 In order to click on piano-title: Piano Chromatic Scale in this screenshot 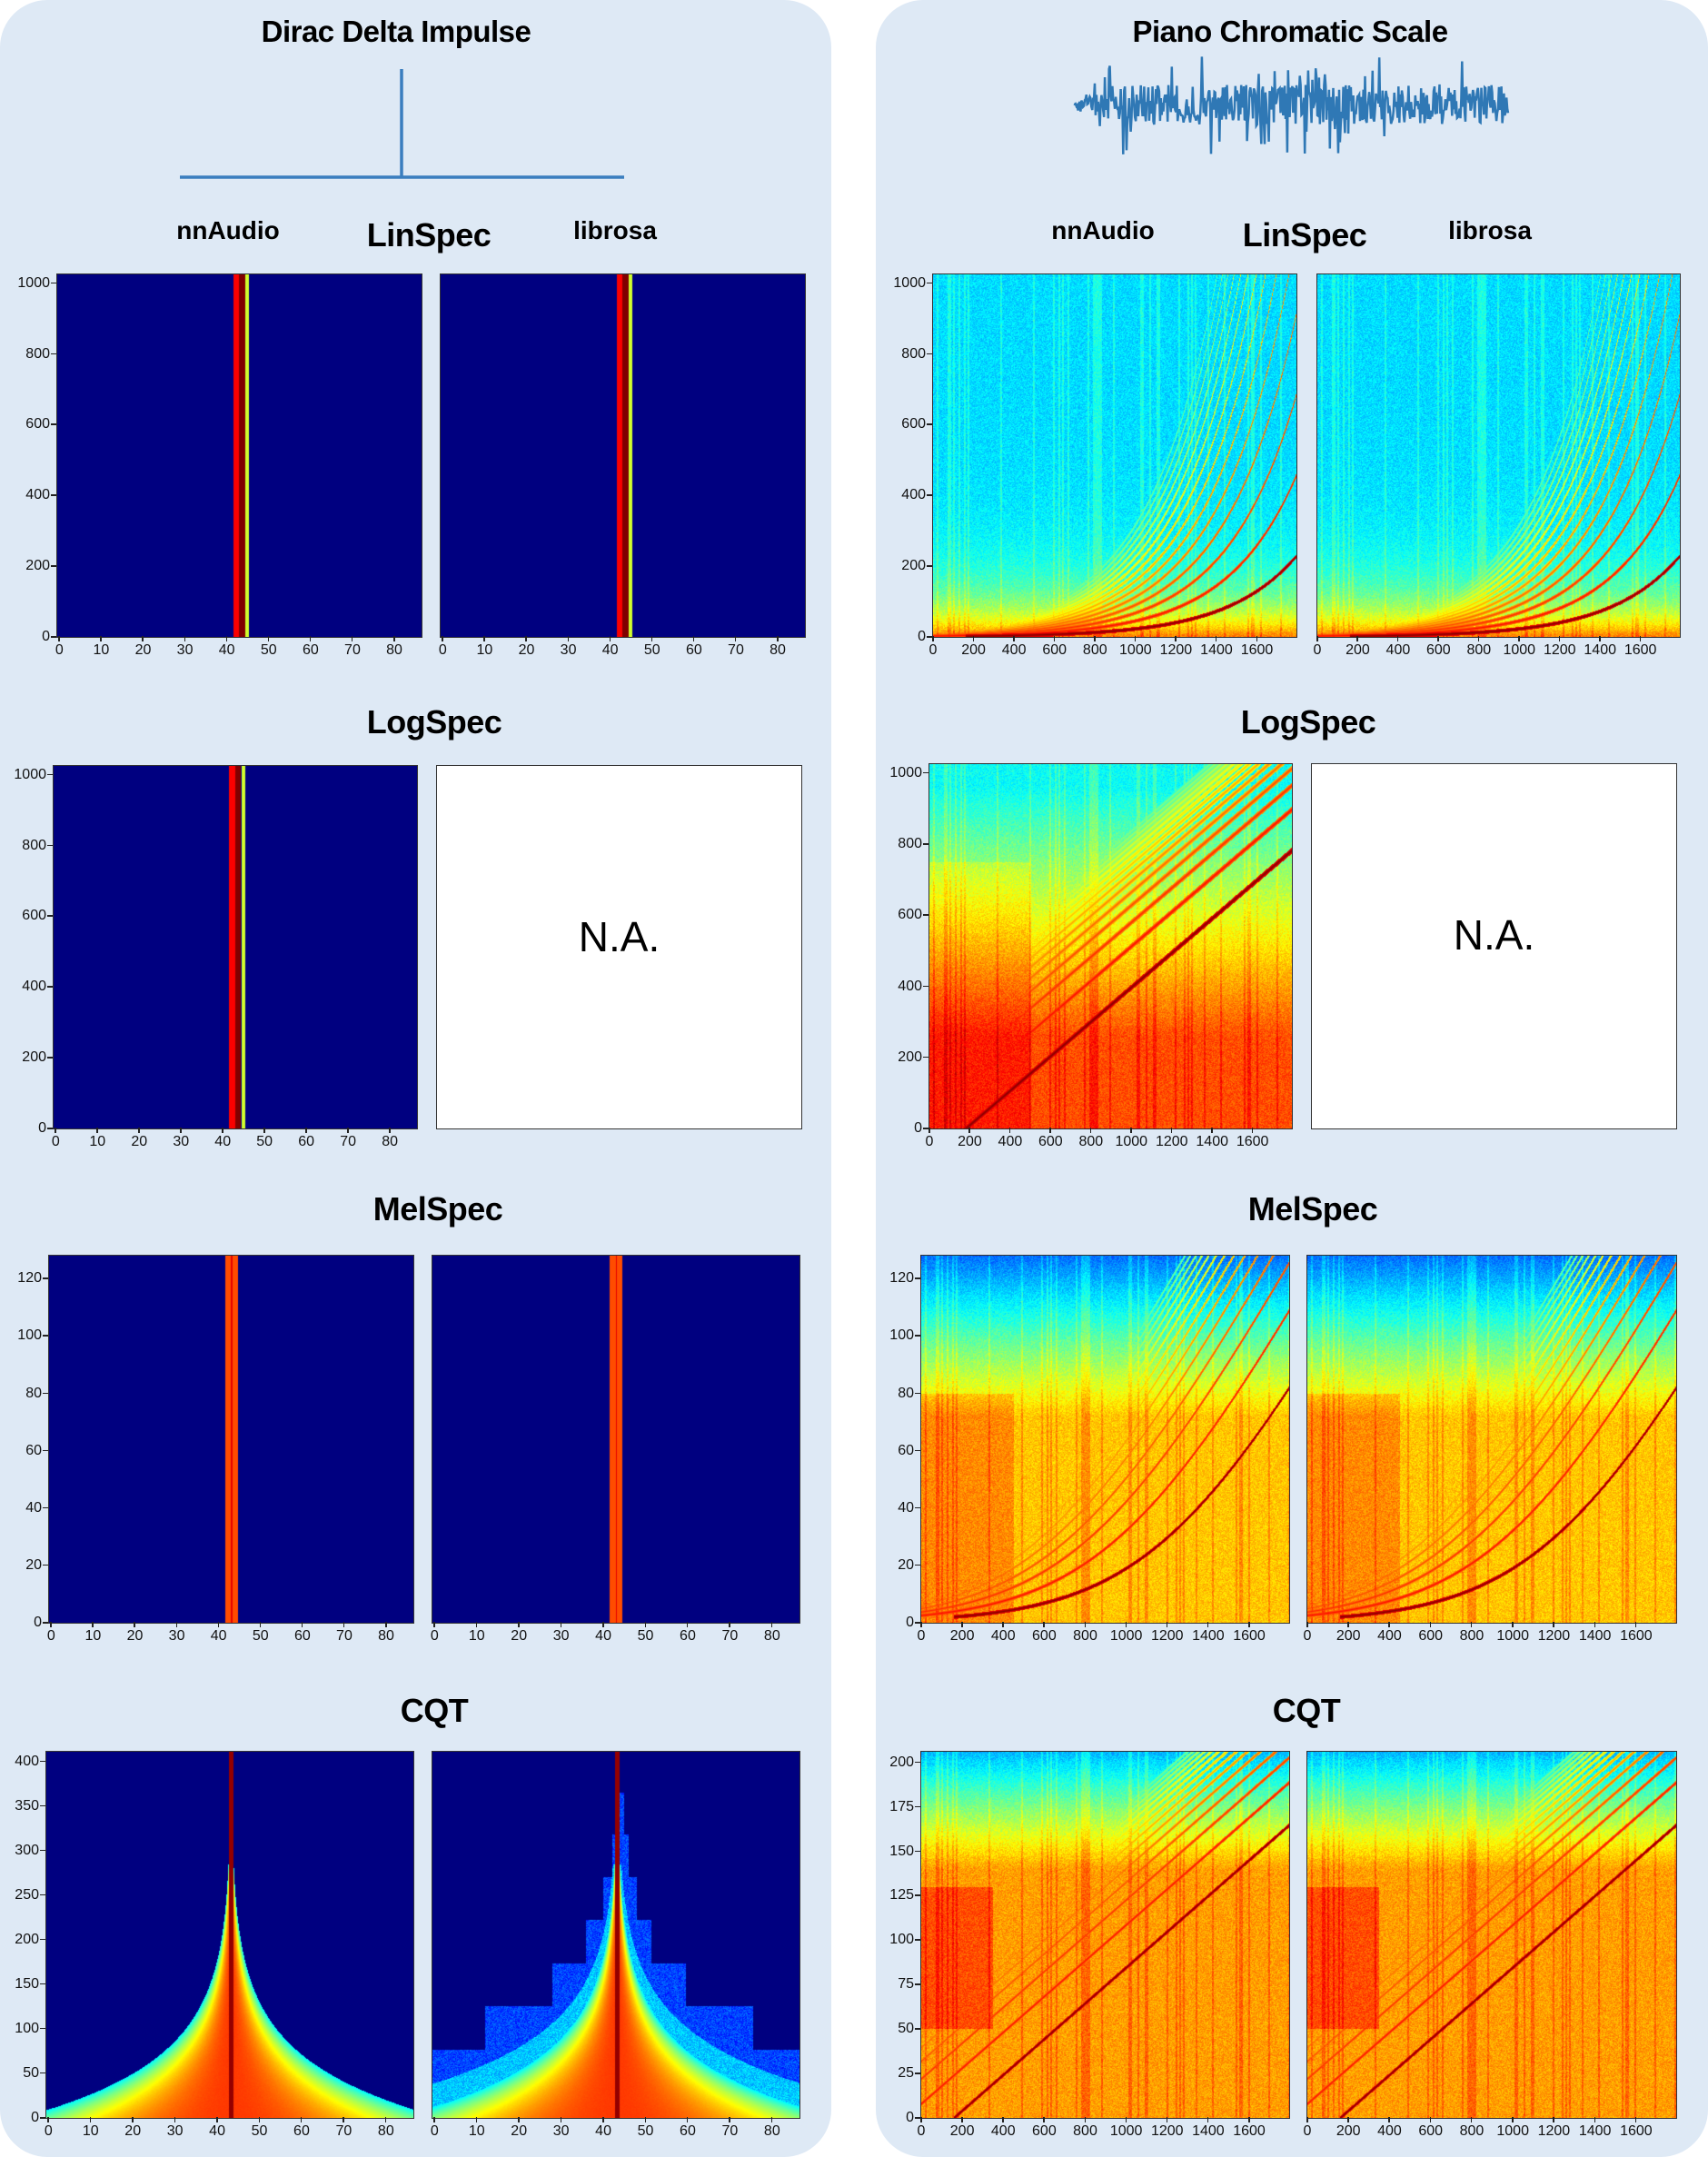, I will do `click(1290, 31)`.